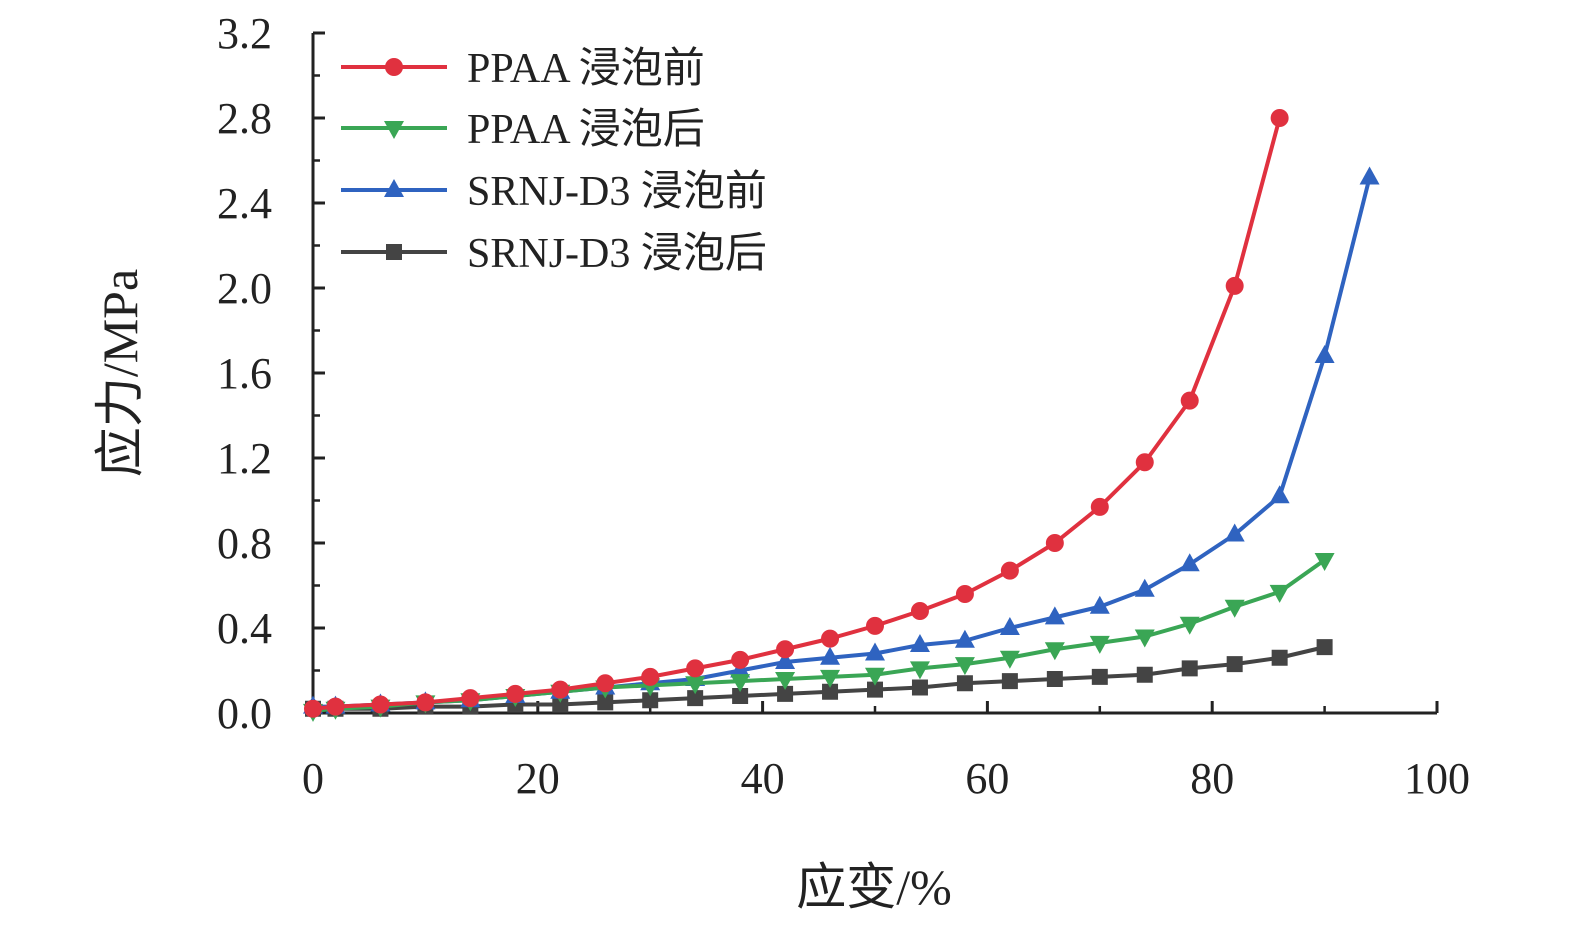  I want to click on y-tick-label: 2.0, so click(244, 288).